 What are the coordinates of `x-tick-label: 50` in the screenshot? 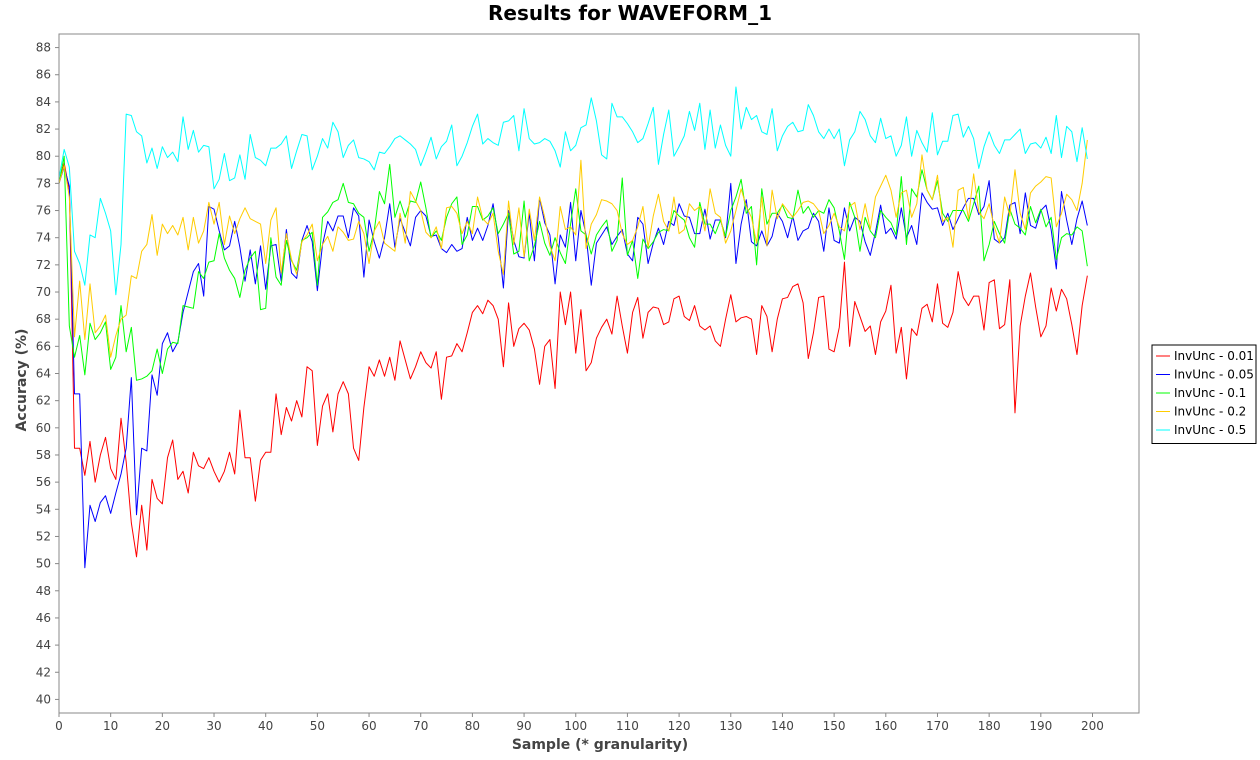 It's located at (317, 726).